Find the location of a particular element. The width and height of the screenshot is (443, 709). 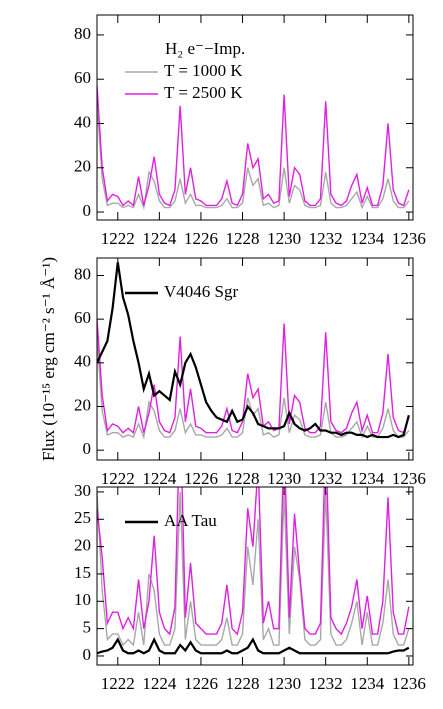

legend-label: AA Tau is located at coordinates (190, 520).